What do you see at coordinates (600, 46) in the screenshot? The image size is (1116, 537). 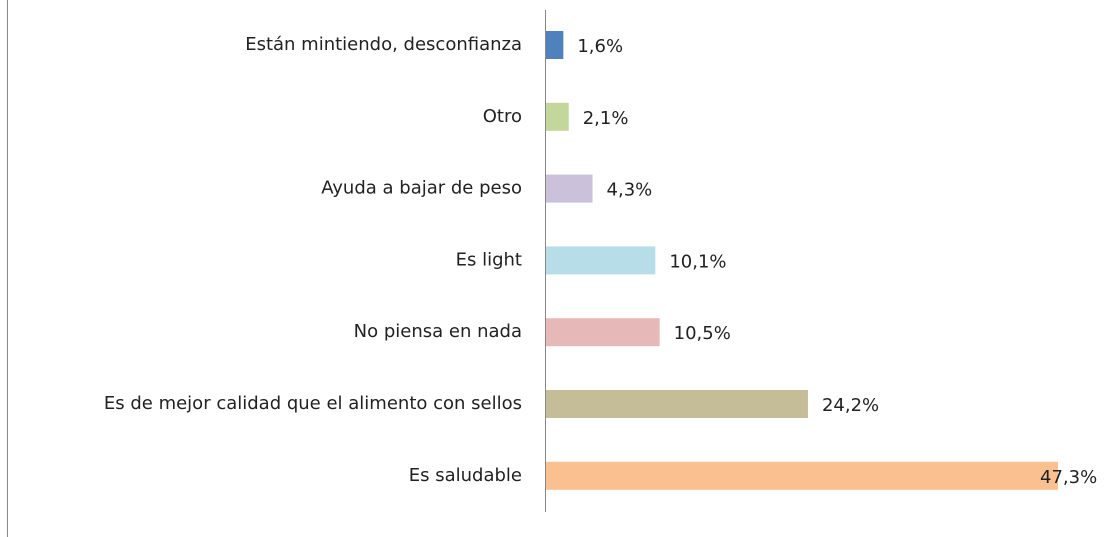 I see `value-label: 1,6%` at bounding box center [600, 46].